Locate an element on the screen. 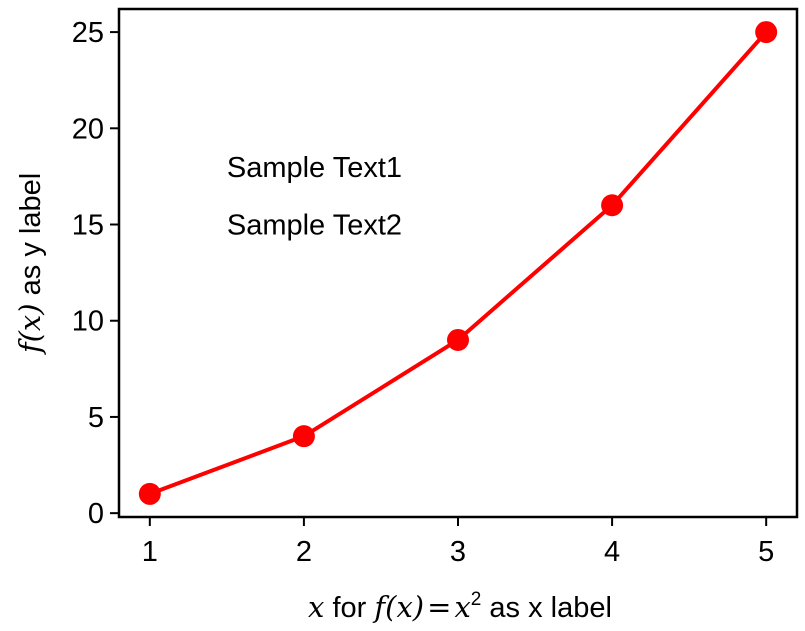 The width and height of the screenshot is (805, 631). y-tick-label: 5 is located at coordinates (96, 418).